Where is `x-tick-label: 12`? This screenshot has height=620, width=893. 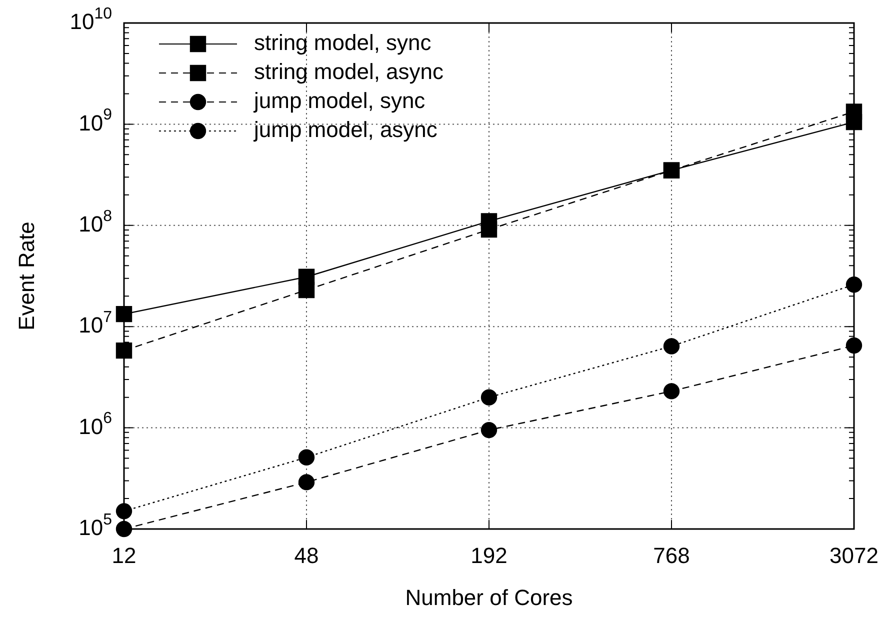 x-tick-label: 12 is located at coordinates (124, 555).